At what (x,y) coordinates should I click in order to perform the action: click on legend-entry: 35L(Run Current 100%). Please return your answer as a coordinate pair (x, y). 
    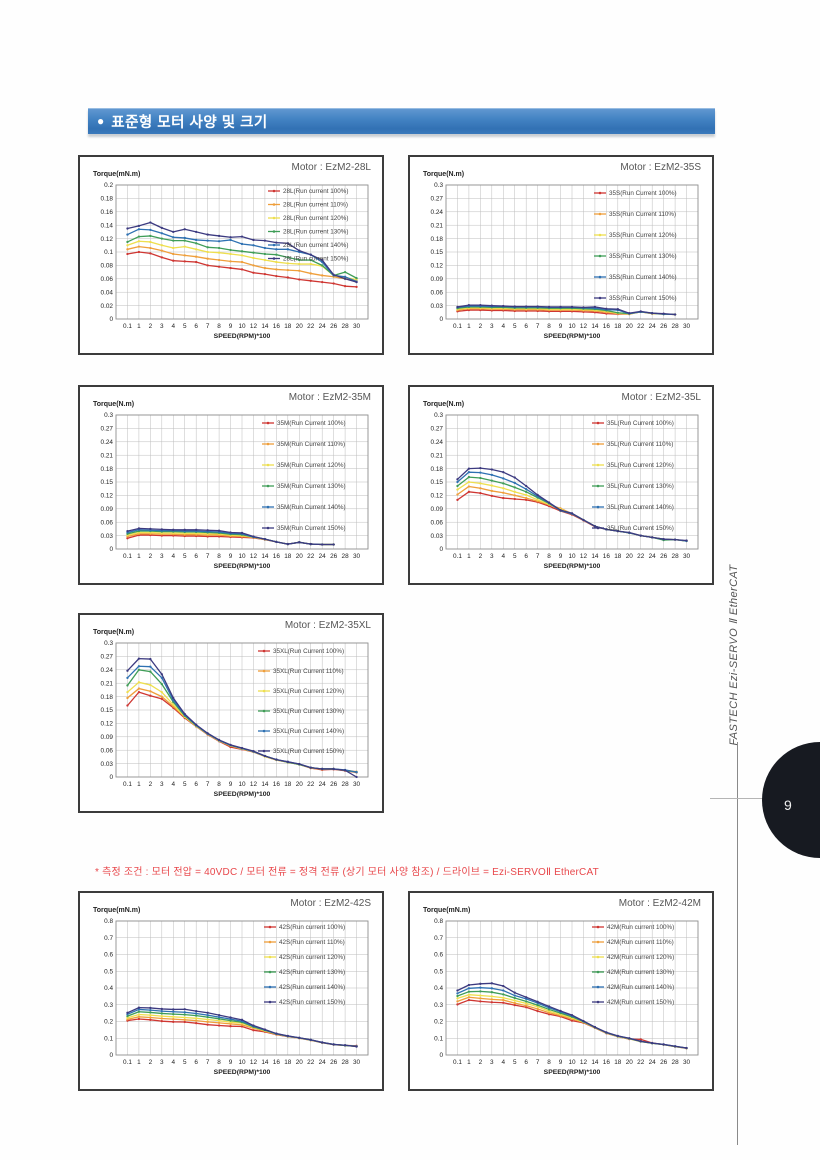
    Looking at the image, I should click on (633, 423).